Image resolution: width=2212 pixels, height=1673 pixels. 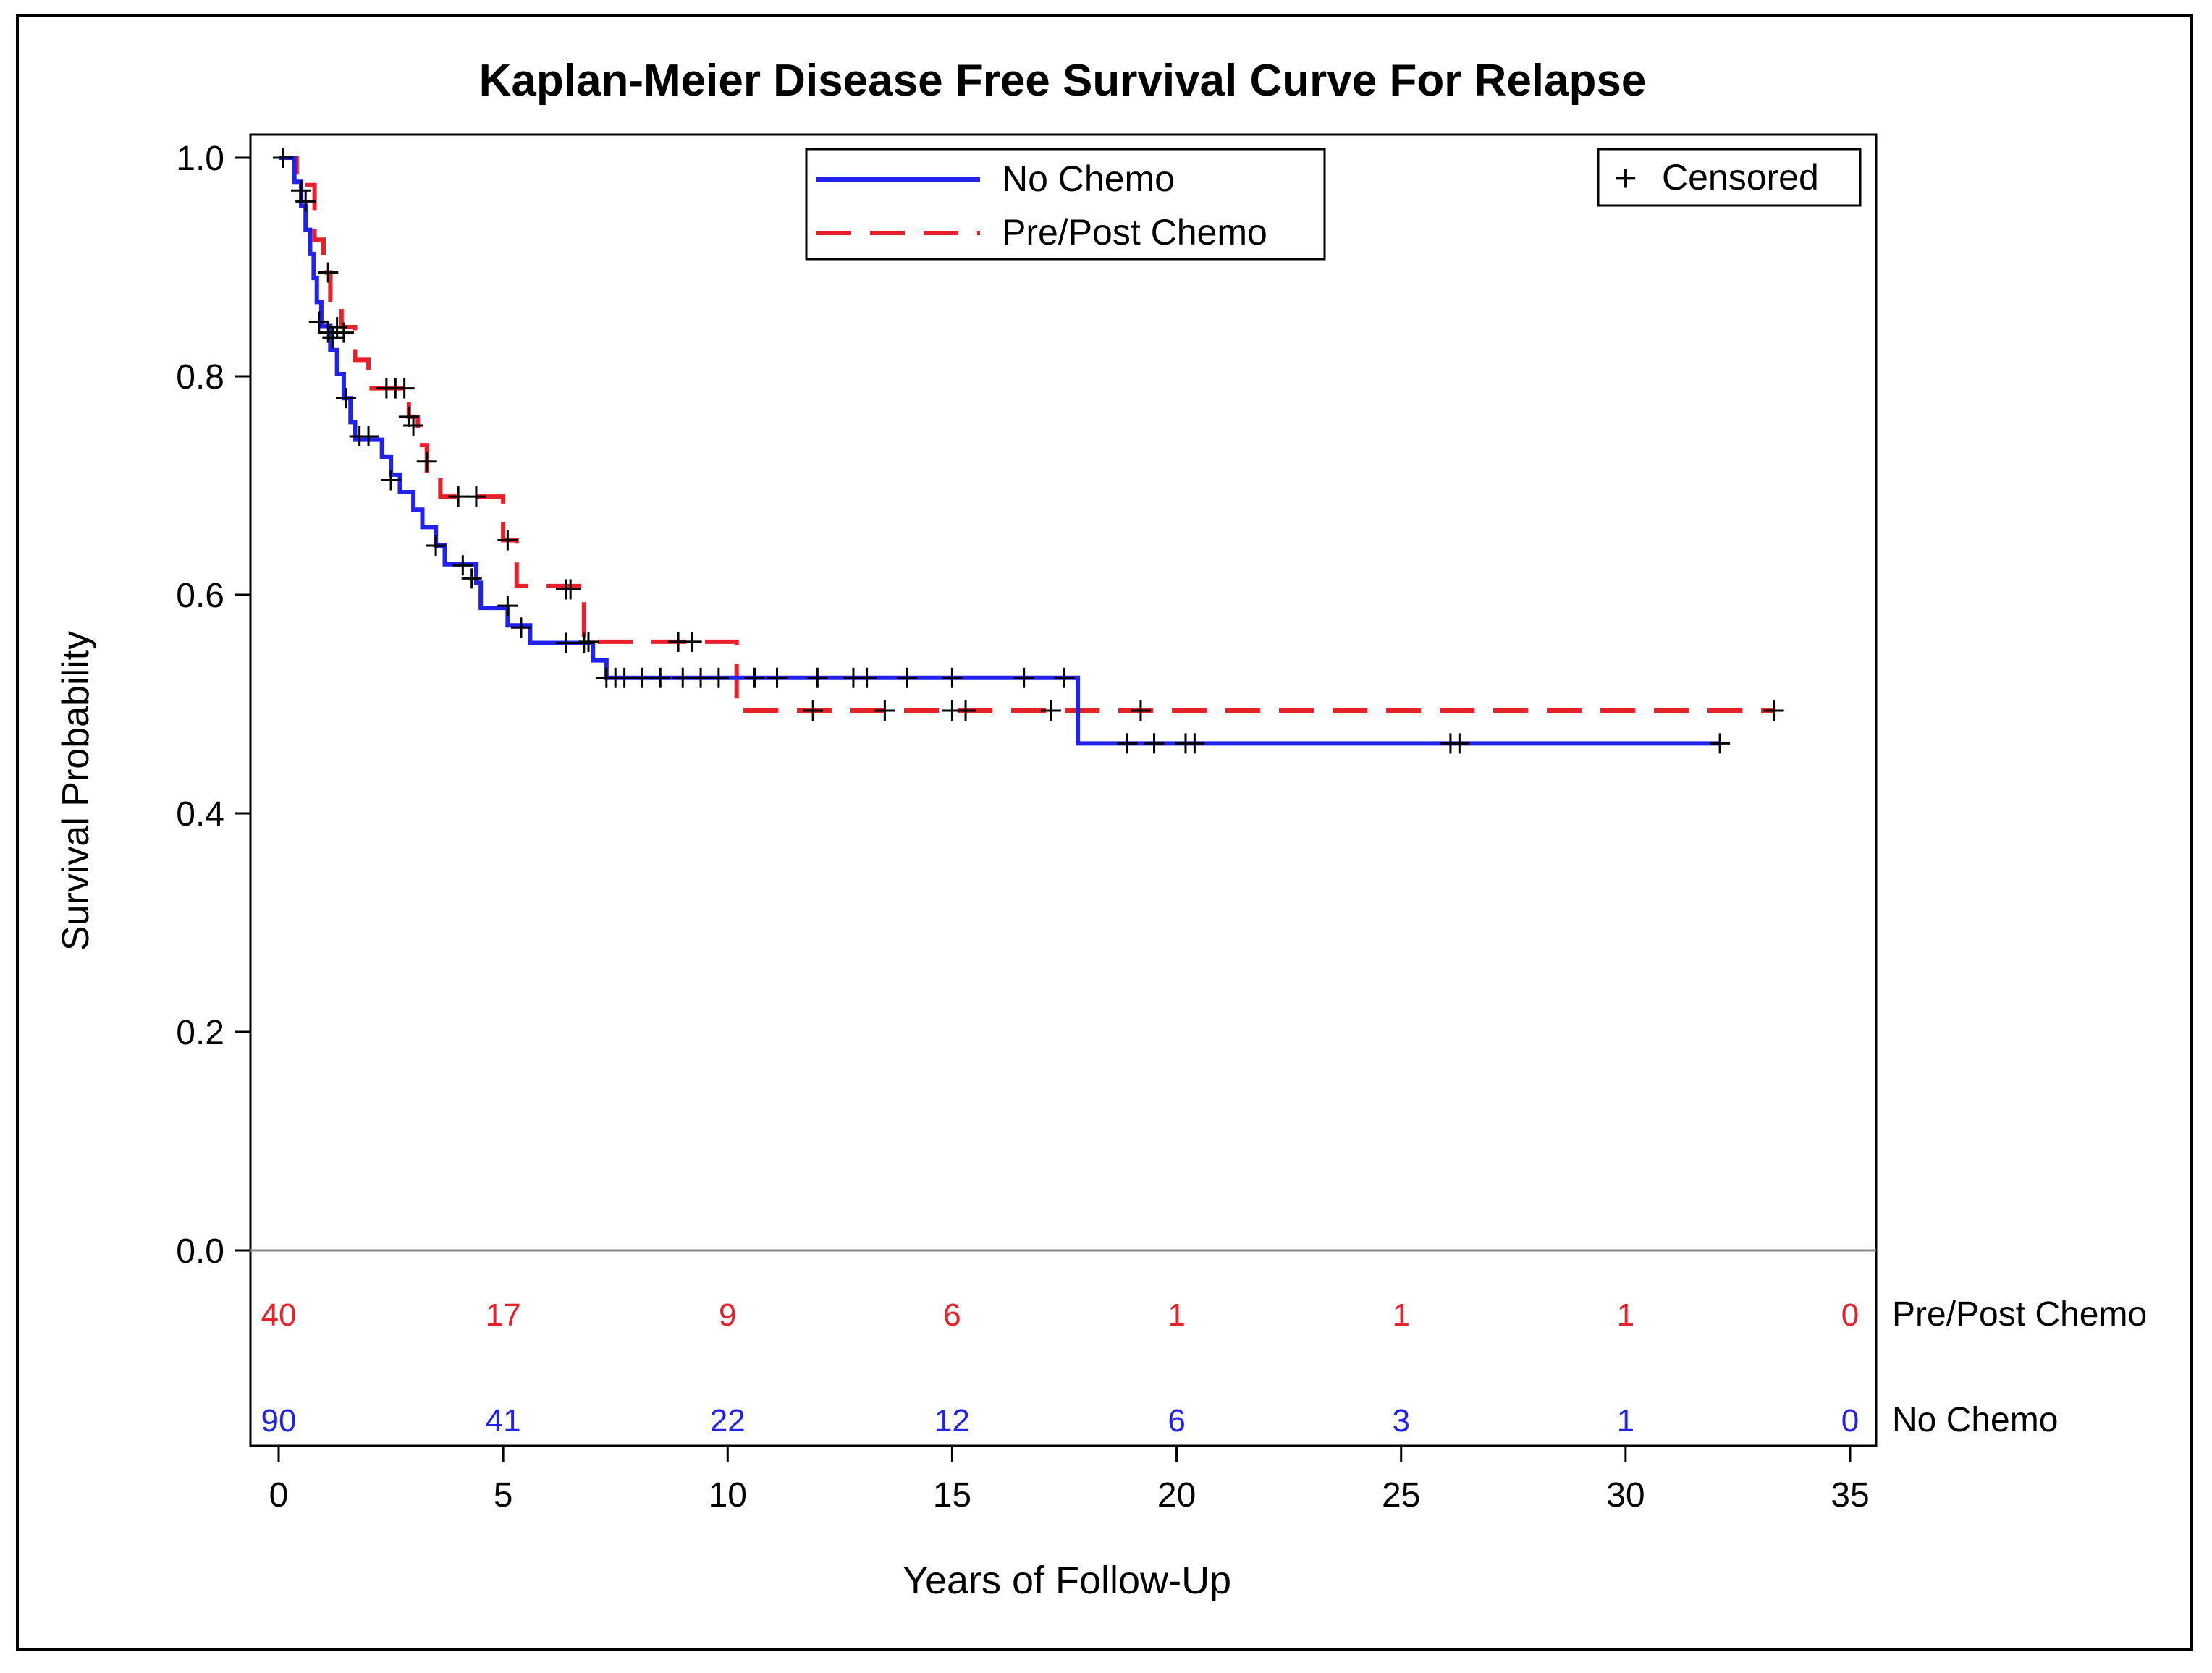 What do you see at coordinates (200, 1251) in the screenshot?
I see `y-tick-label: 0.0` at bounding box center [200, 1251].